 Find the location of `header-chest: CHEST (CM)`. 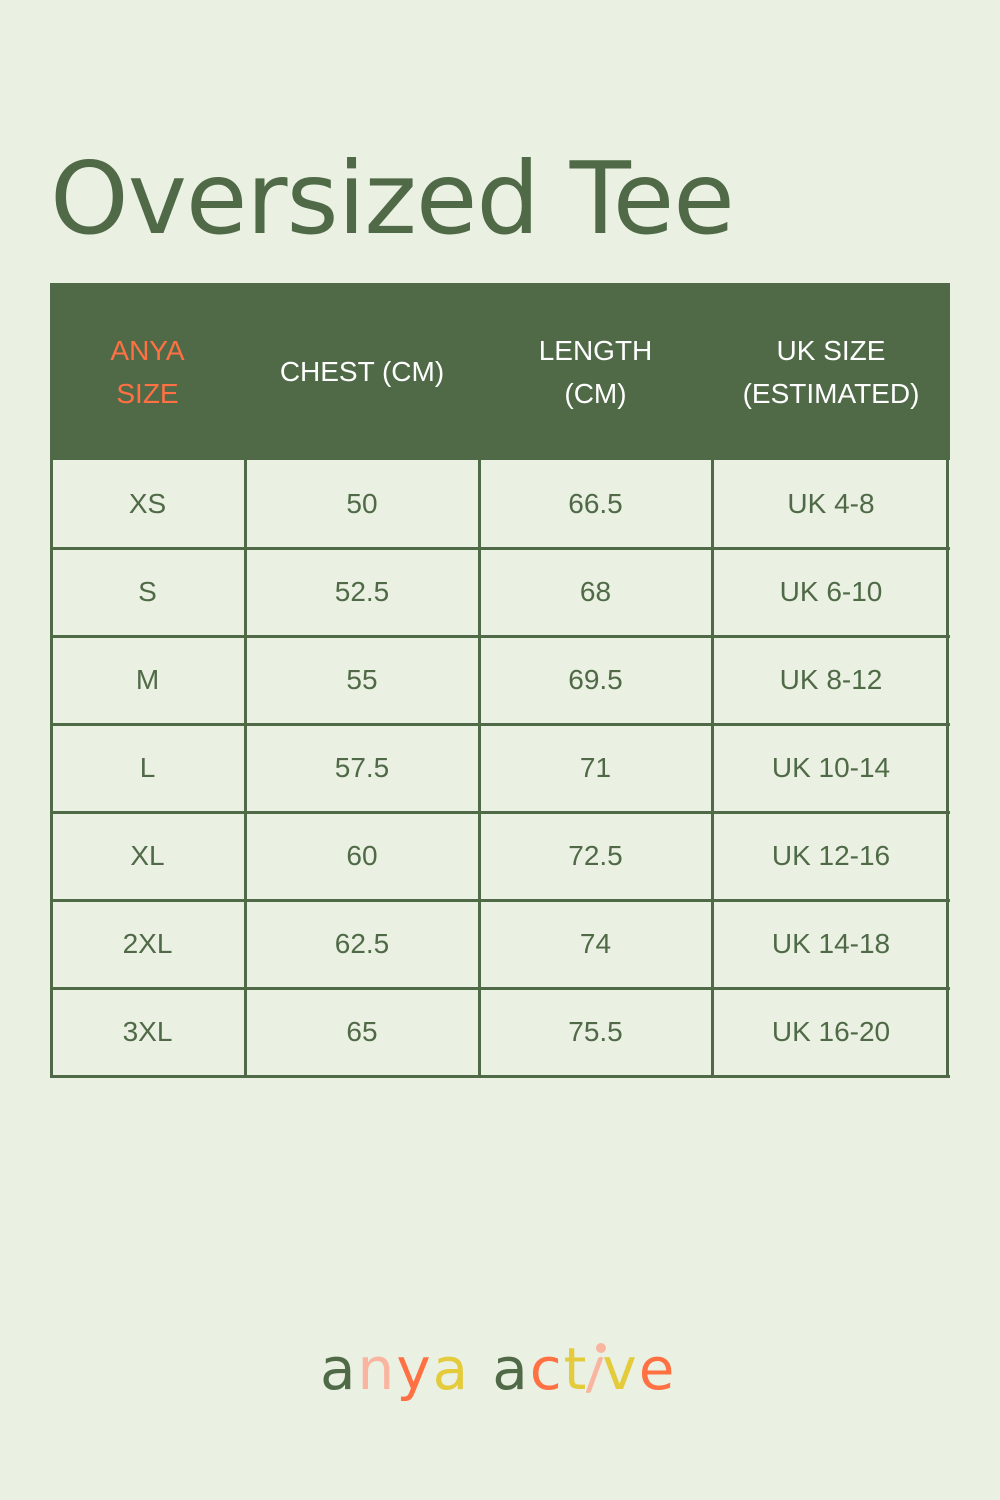

header-chest: CHEST (CM) is located at coordinates (362, 371).